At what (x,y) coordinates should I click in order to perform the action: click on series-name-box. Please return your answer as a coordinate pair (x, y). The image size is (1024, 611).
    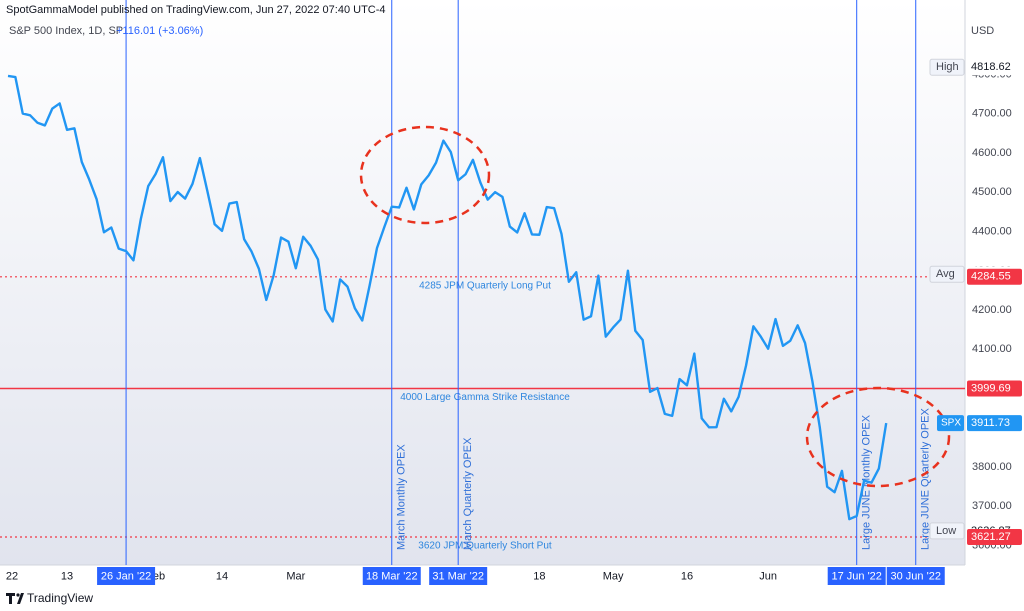
    Looking at the image, I should click on (950, 423).